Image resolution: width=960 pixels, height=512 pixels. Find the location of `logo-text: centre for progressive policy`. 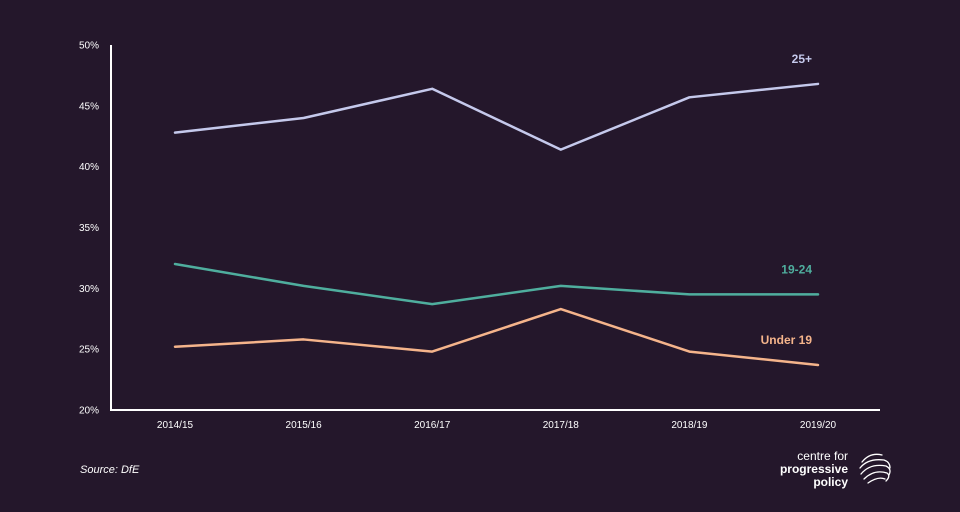

logo-text: centre for progressive policy is located at coordinates (814, 469).